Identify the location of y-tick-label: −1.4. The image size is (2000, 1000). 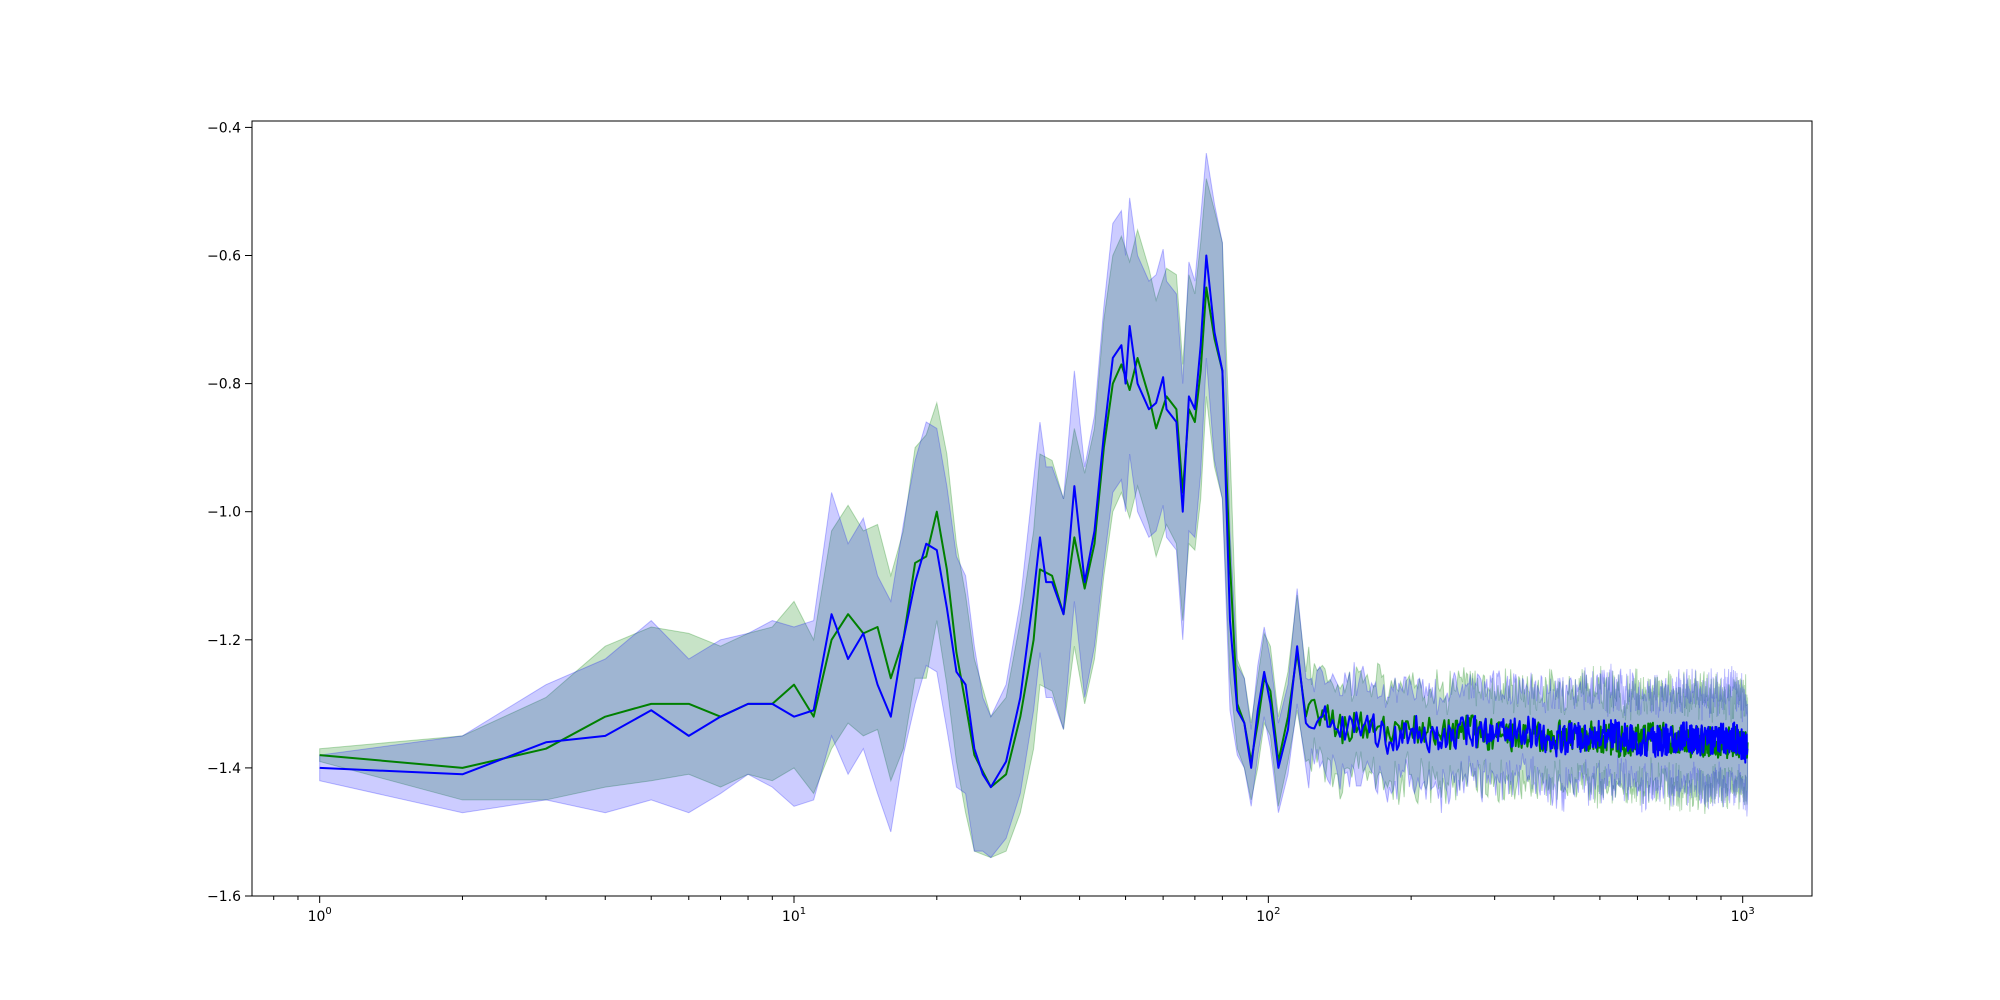
(224, 769).